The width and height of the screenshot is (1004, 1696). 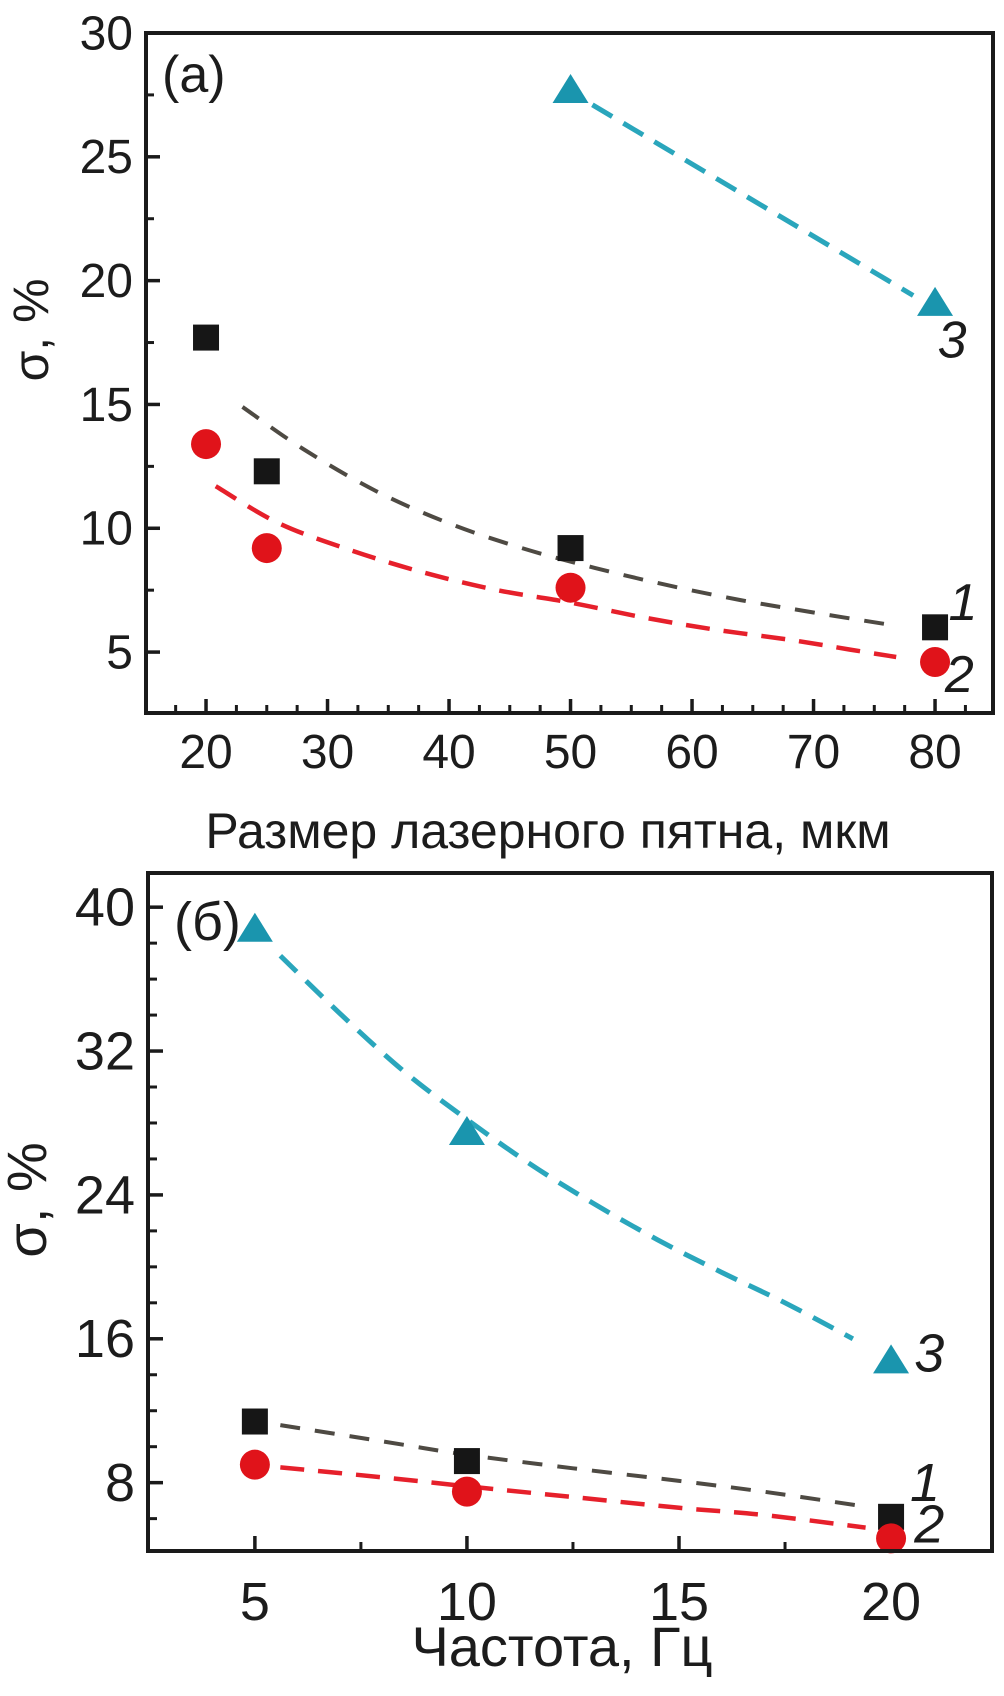 What do you see at coordinates (691, 752) in the screenshot?
I see `x-tick-label: 60` at bounding box center [691, 752].